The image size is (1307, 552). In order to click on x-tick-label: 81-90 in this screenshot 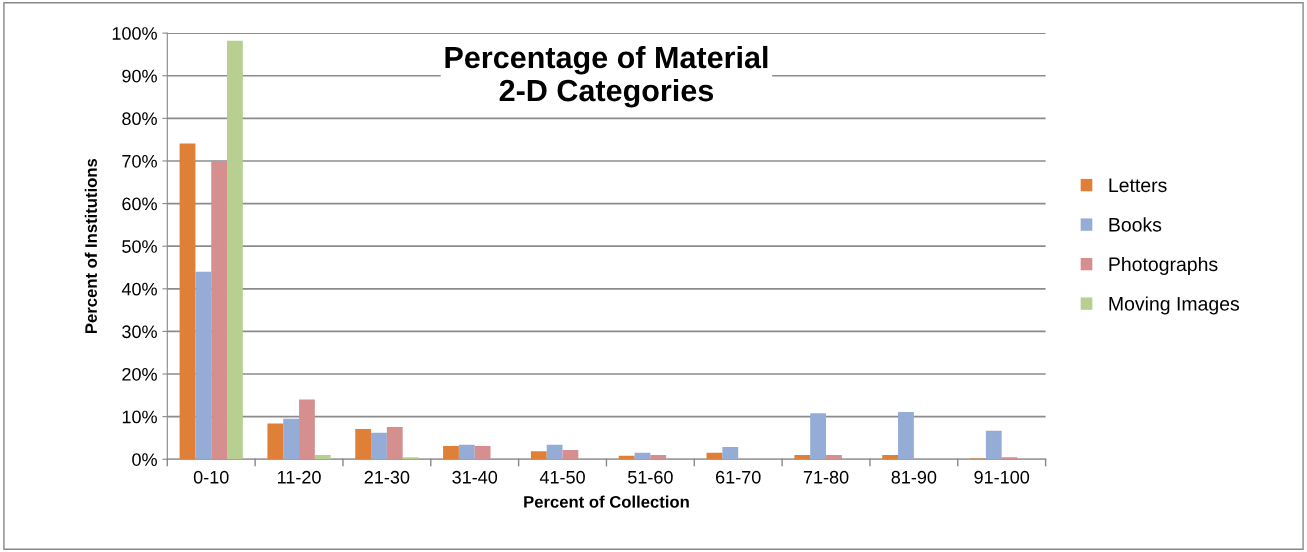, I will do `click(914, 477)`.